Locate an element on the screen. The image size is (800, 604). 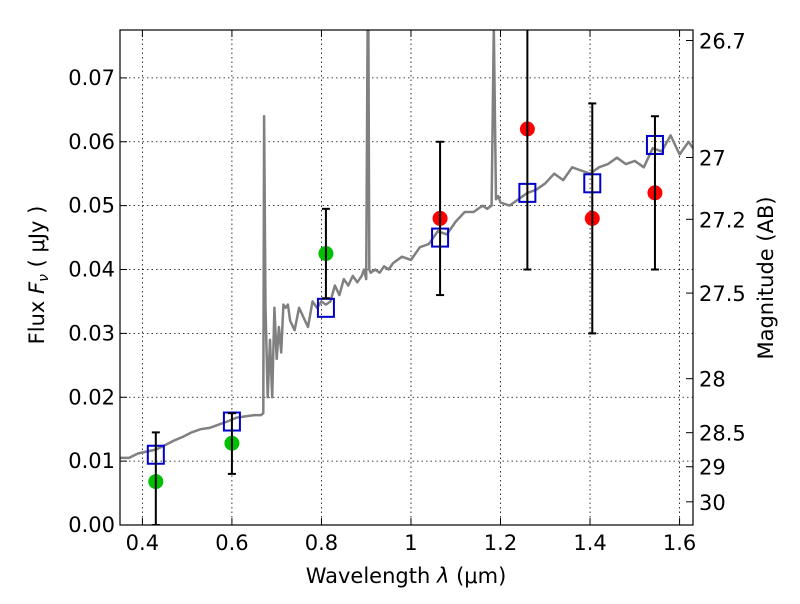
right-tick-label: 27.5 is located at coordinates (722, 294).